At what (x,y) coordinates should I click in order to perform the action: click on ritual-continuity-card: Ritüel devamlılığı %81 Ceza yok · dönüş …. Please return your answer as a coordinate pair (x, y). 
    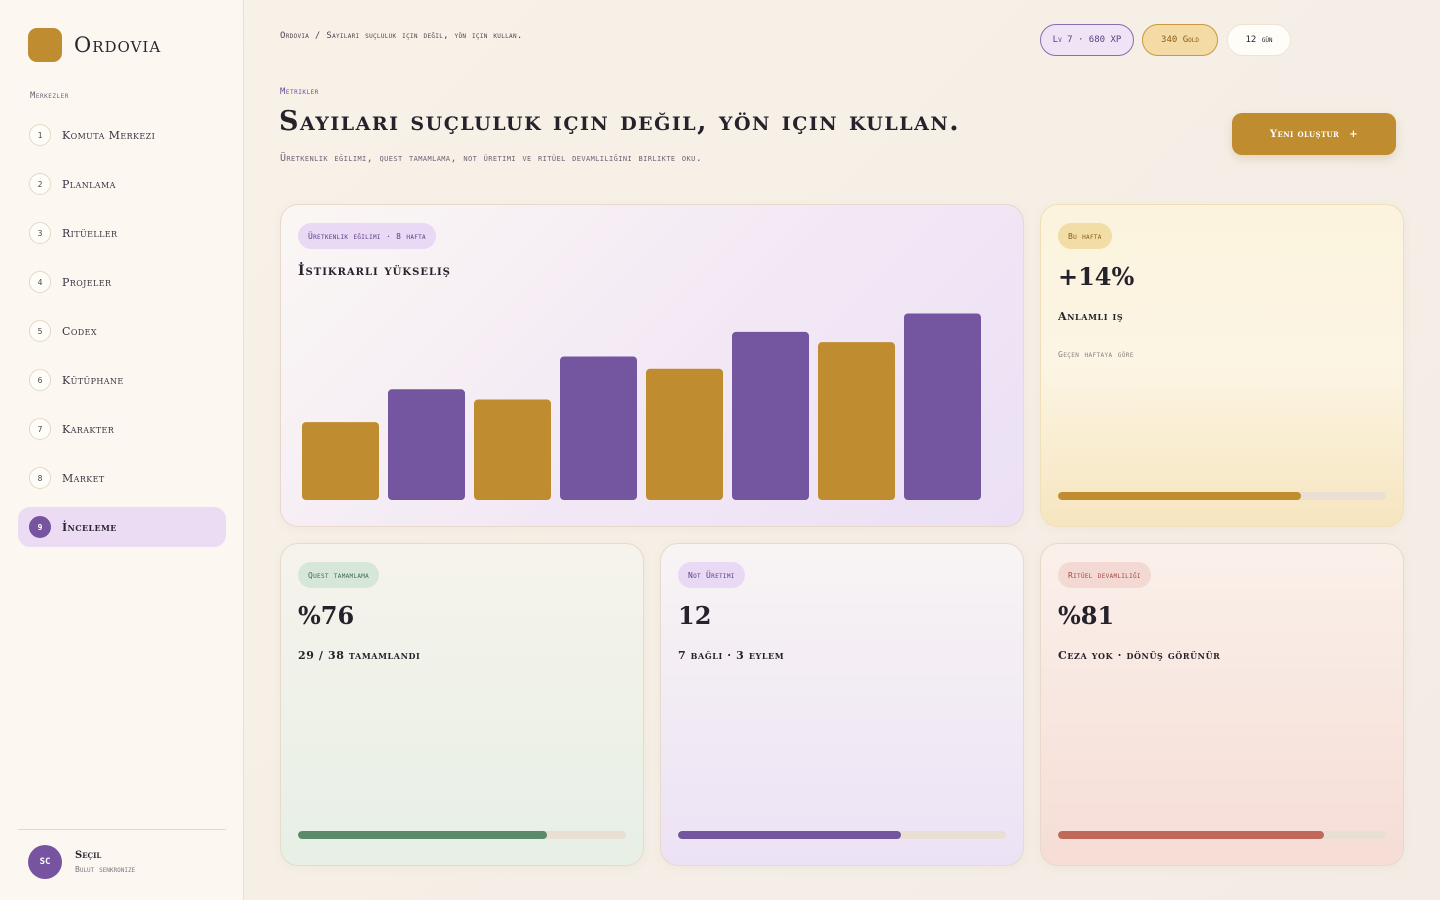
    Looking at the image, I should click on (1222, 704).